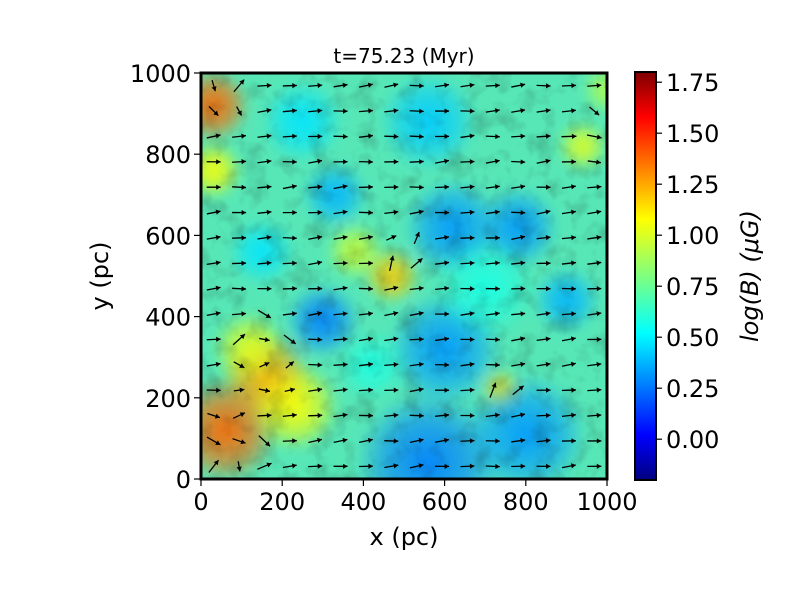 Image resolution: width=800 pixels, height=600 pixels. I want to click on x-tick-label: 200, so click(282, 502).